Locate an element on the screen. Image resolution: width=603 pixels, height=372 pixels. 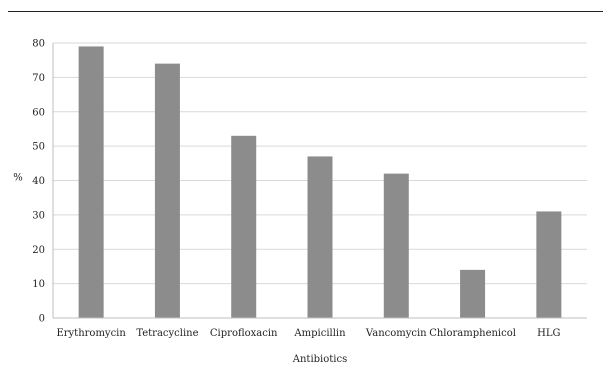
y-tick-label-0: 0 is located at coordinates (42, 319).